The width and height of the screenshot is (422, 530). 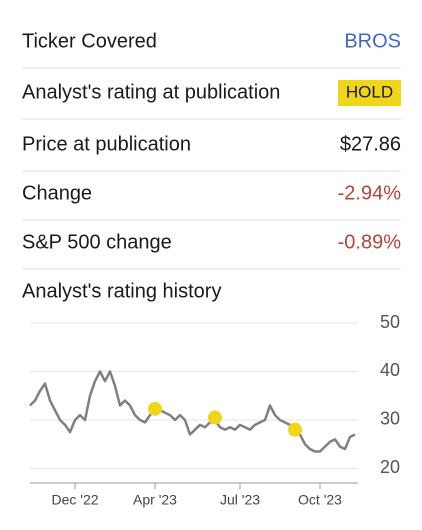 What do you see at coordinates (390, 467) in the screenshot?
I see `y-tick-label: 20` at bounding box center [390, 467].